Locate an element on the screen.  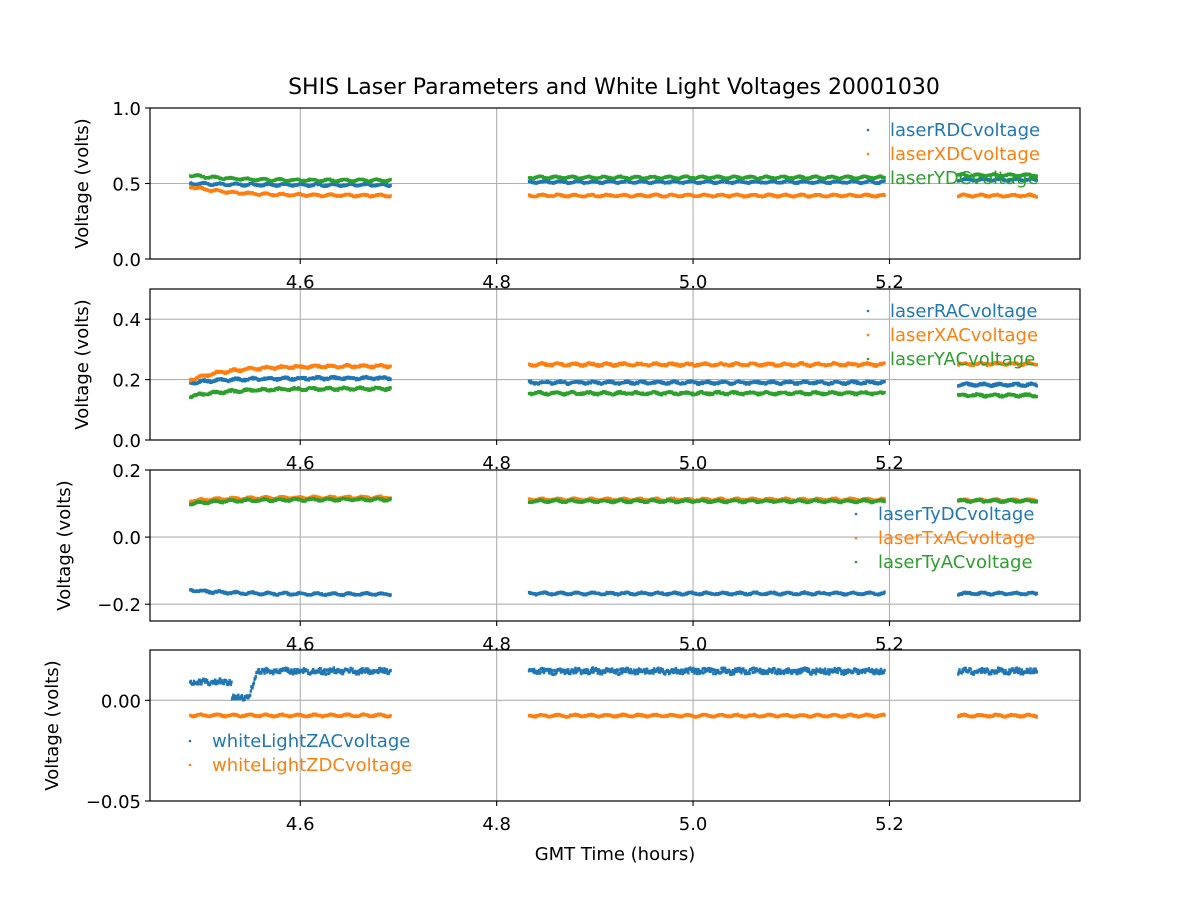
legend-label: laserXDCvoltage is located at coordinates (965, 154).